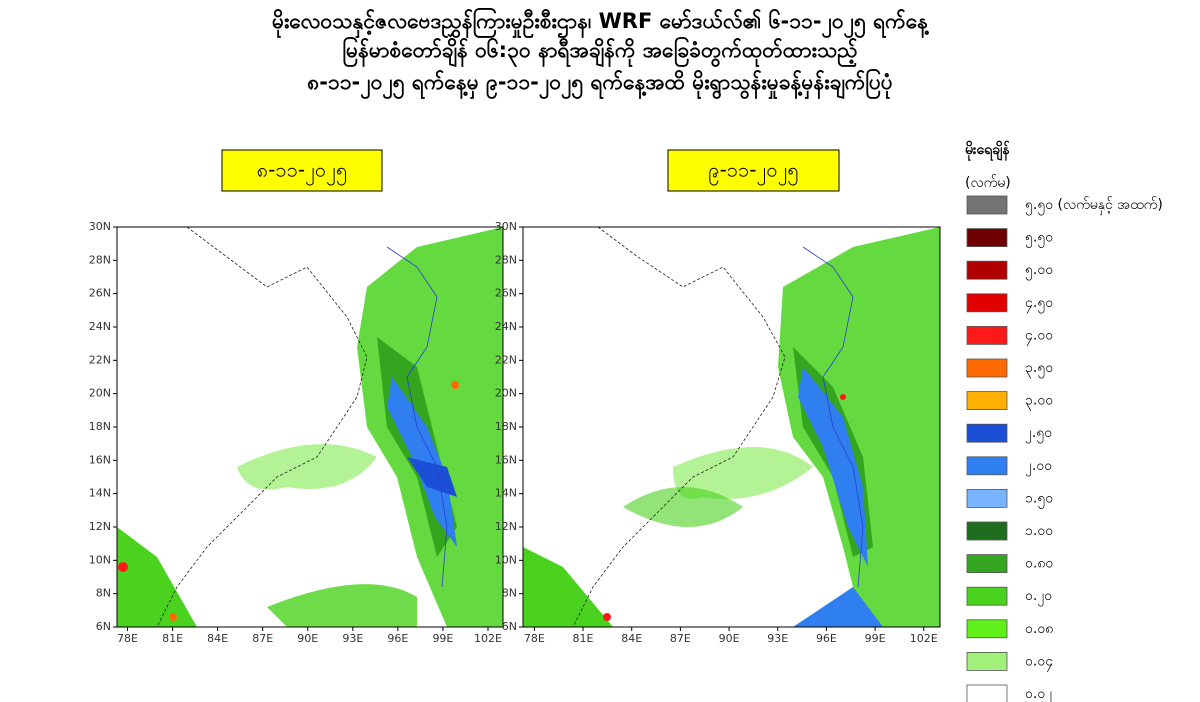 The height and width of the screenshot is (702, 1200). I want to click on panel-date: ၈-၁၁-၂၀၂၅, so click(302, 172).